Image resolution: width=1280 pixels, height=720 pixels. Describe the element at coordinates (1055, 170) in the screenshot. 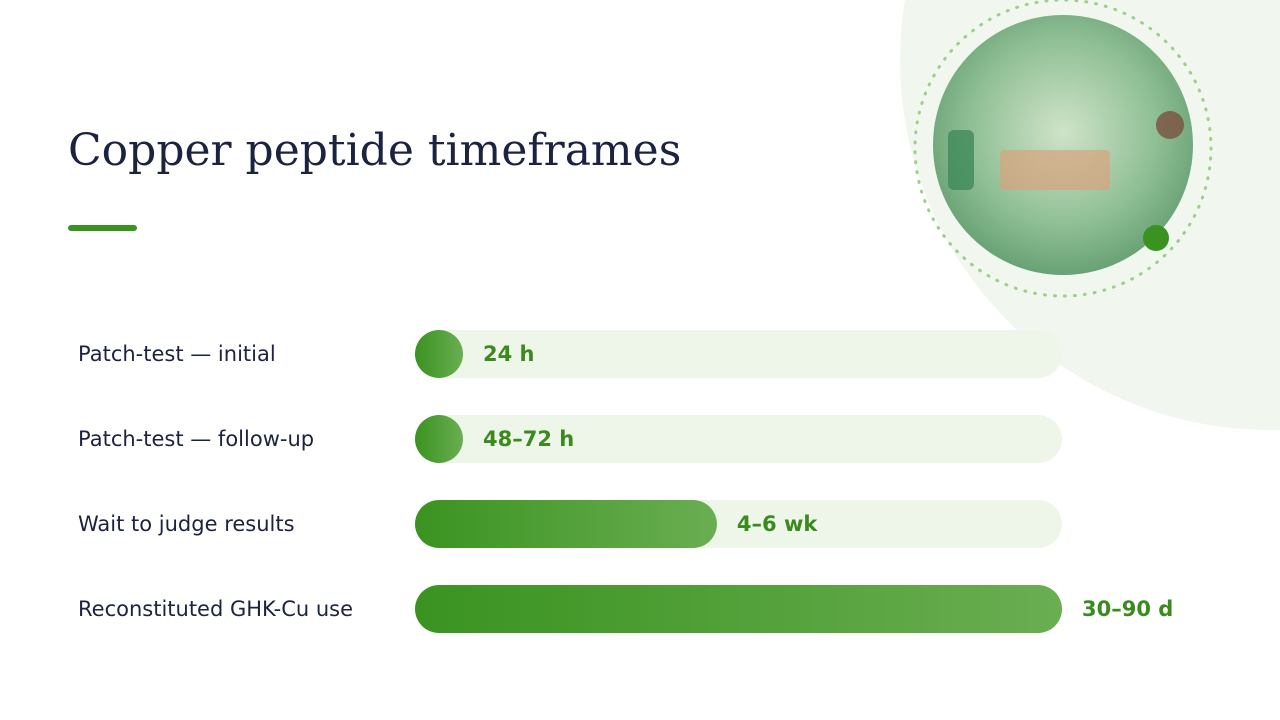

I see `image-layers` at that location.